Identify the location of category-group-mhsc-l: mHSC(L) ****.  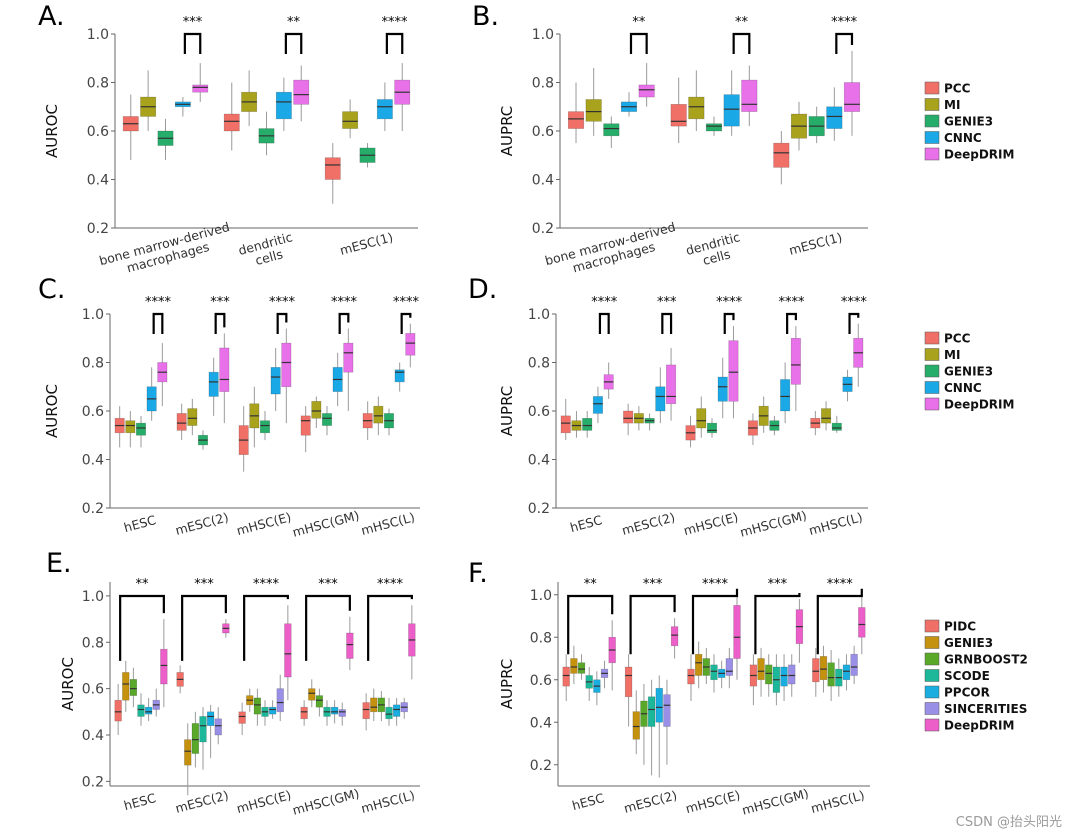
(837, 696).